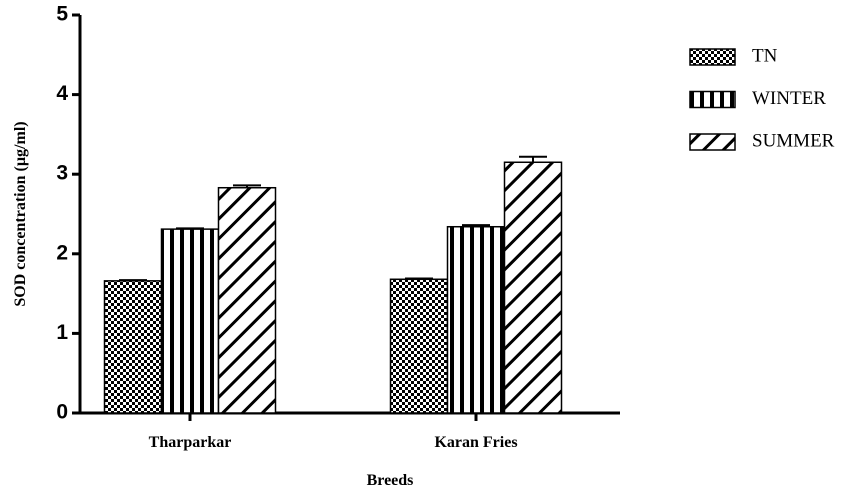  I want to click on legend-label: WINTER, so click(789, 98).